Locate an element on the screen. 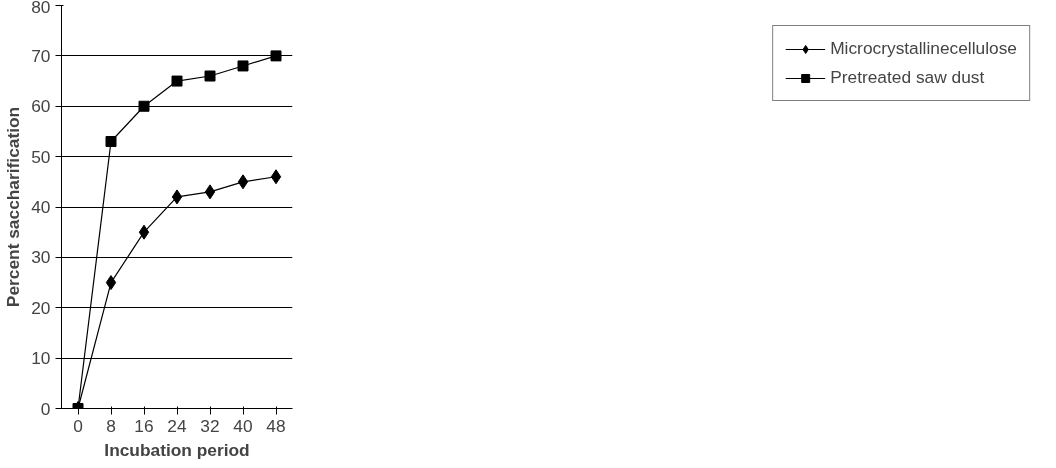 The height and width of the screenshot is (468, 1056). y-tick-label: 70 is located at coordinates (41, 55).